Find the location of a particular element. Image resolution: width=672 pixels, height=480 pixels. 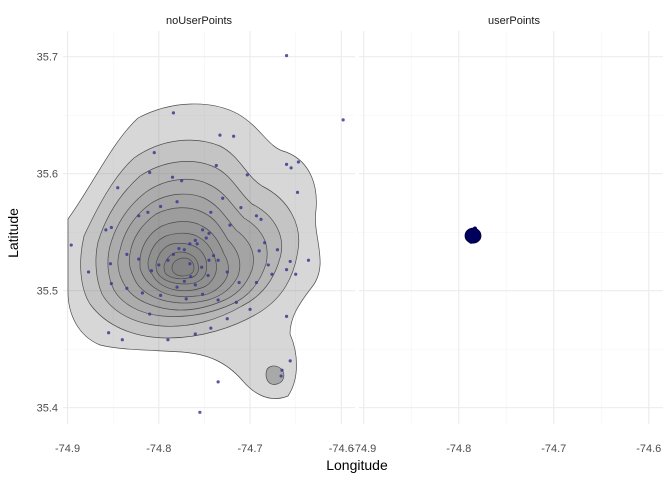

y-axis-title: Latitude is located at coordinates (13, 233).